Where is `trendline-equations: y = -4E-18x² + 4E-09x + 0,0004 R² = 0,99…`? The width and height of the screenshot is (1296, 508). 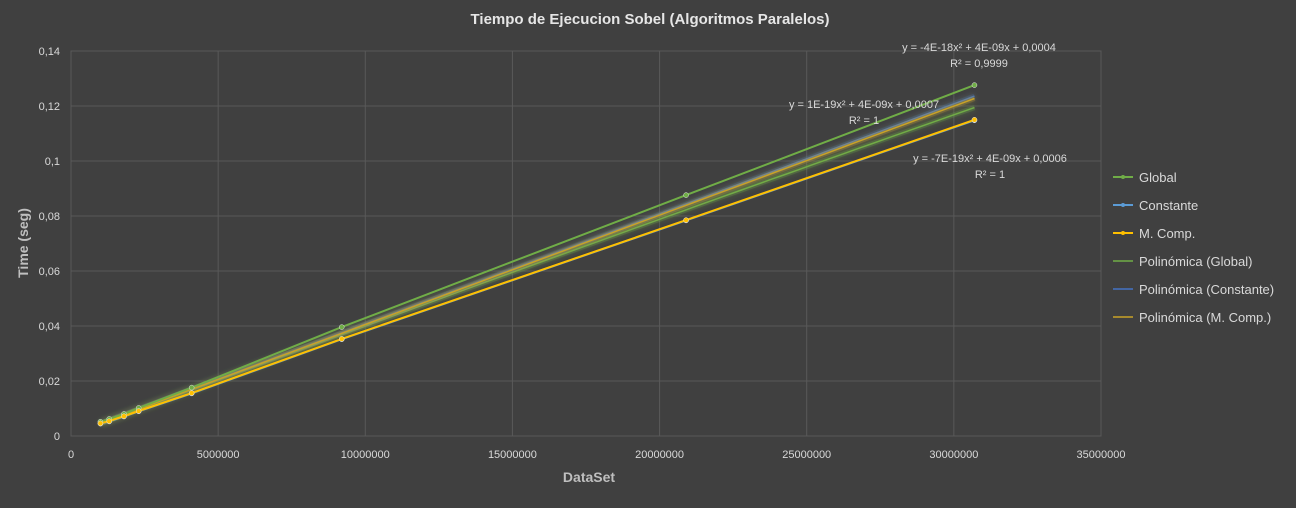
trendline-equations: y = -4E-18x² + 4E-09x + 0,0004 R² = 0,99… is located at coordinates (928, 111).